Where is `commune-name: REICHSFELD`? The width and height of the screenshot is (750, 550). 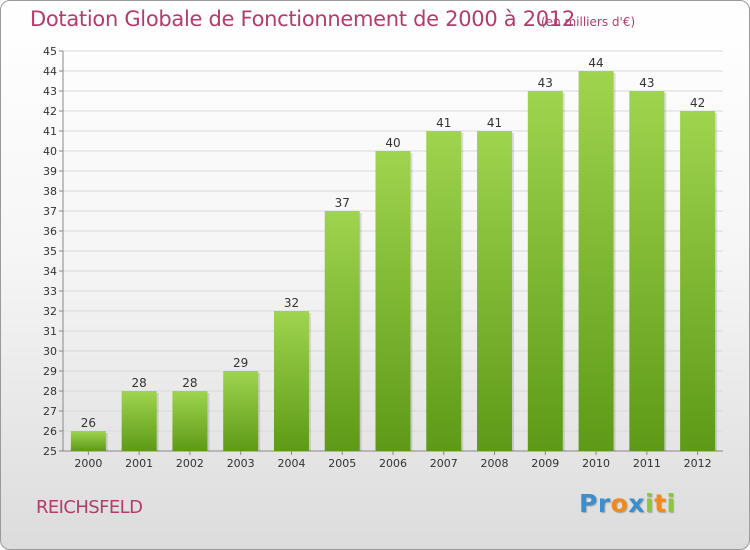 commune-name: REICHSFELD is located at coordinates (89, 507).